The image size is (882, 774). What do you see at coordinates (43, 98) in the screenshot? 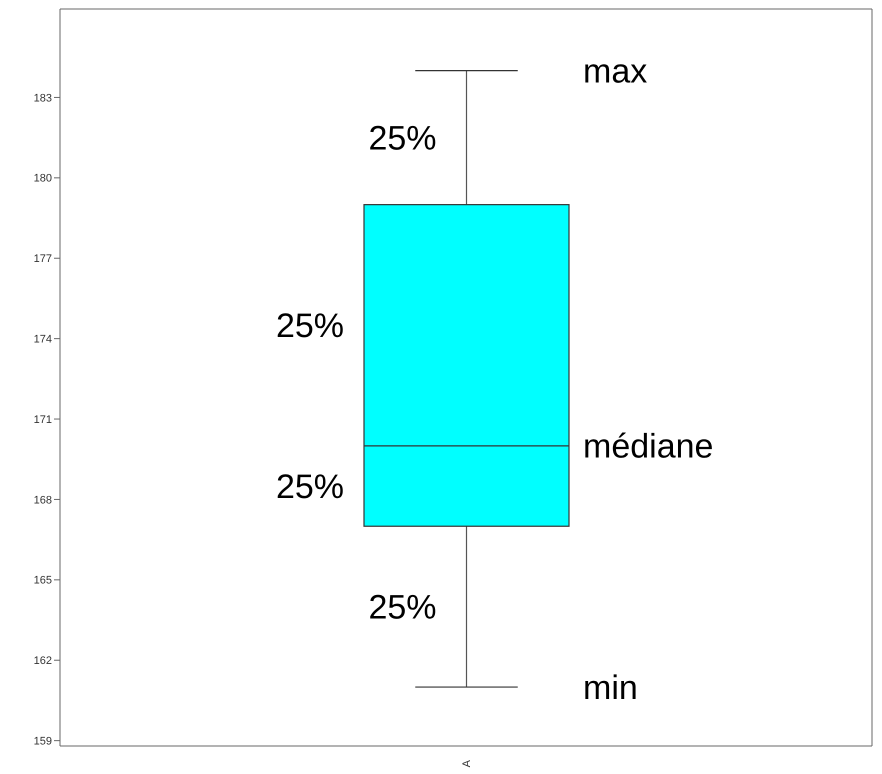
I see `y-tick-label: 183` at bounding box center [43, 98].